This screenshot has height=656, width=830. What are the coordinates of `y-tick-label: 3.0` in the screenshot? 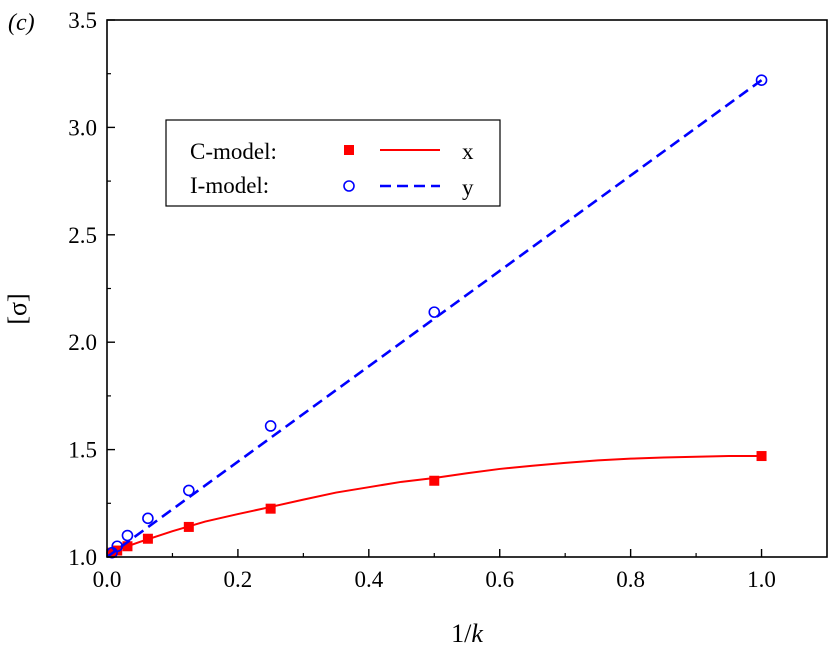 It's located at (82, 127).